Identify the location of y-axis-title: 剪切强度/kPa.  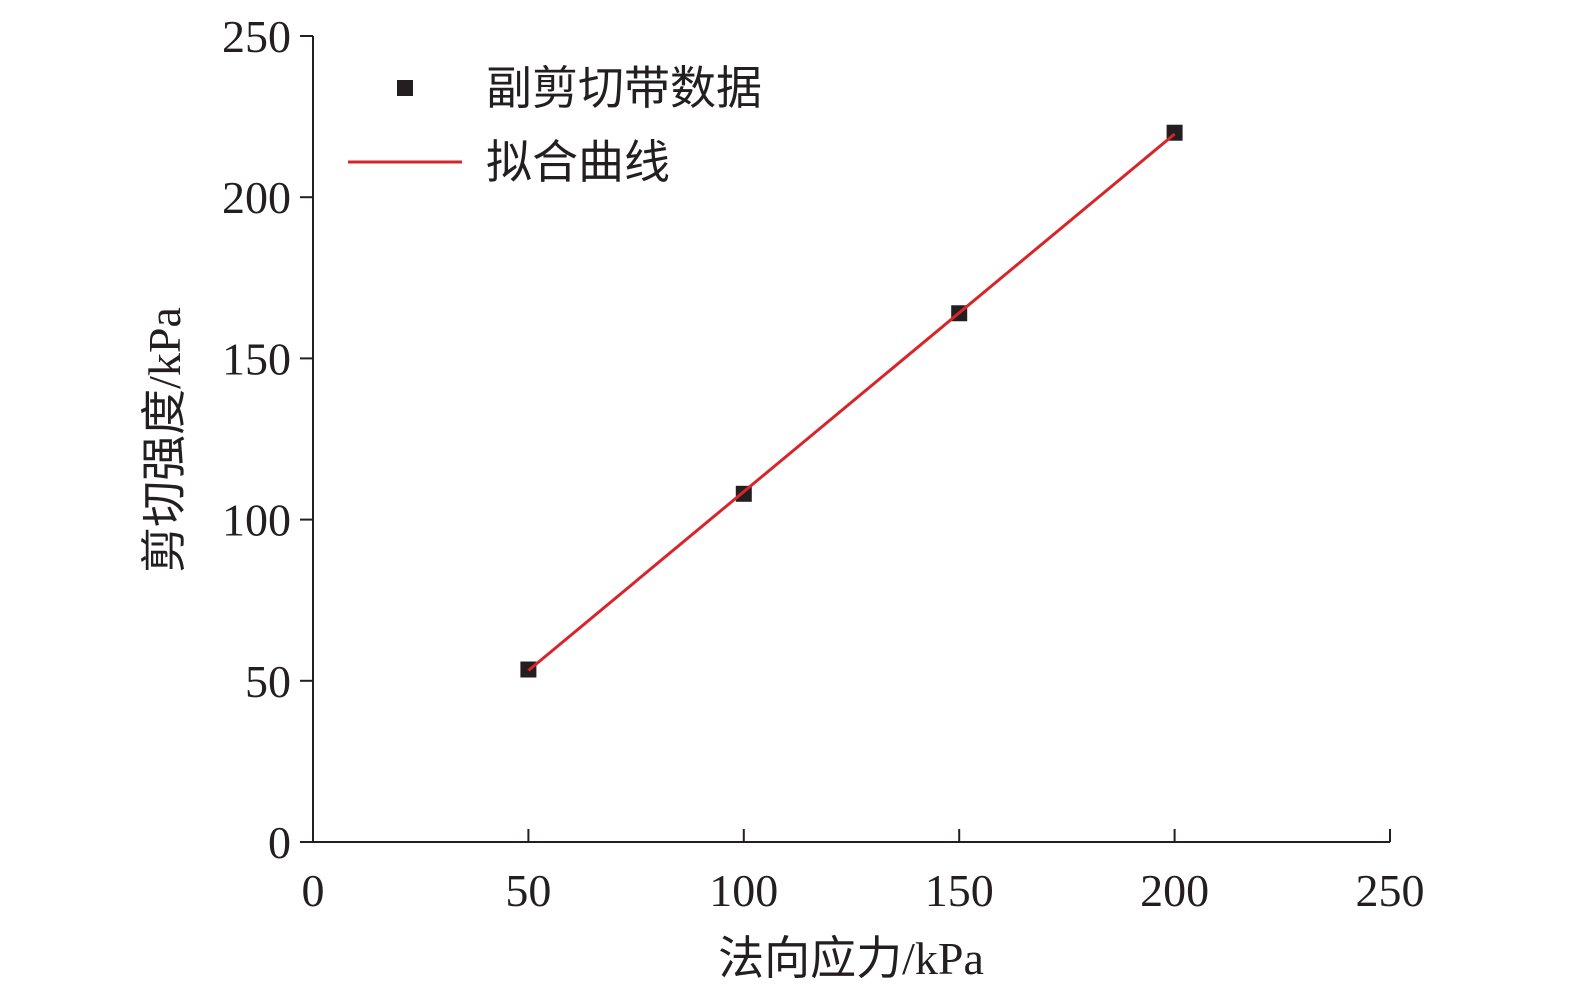
(164, 440).